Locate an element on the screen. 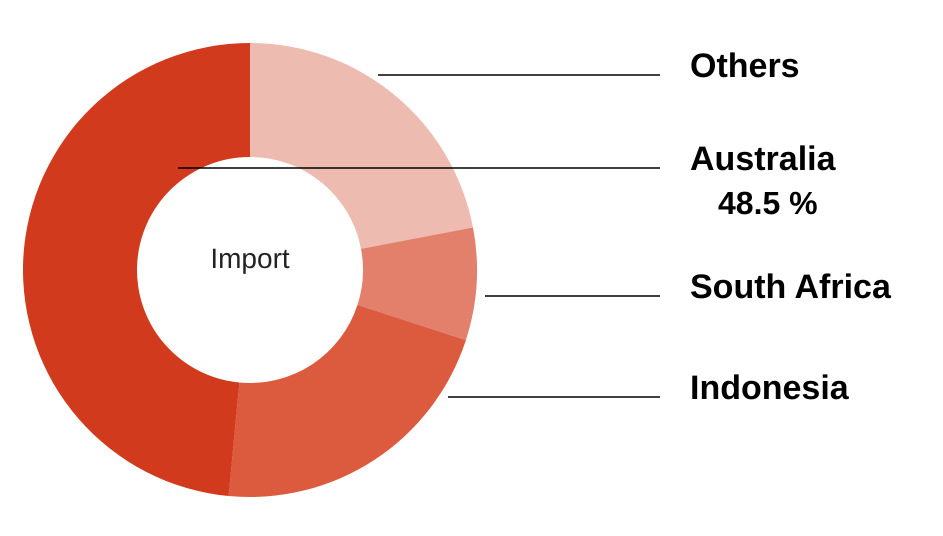 The width and height of the screenshot is (943, 536). data-label: 48.5 % is located at coordinates (768, 203).